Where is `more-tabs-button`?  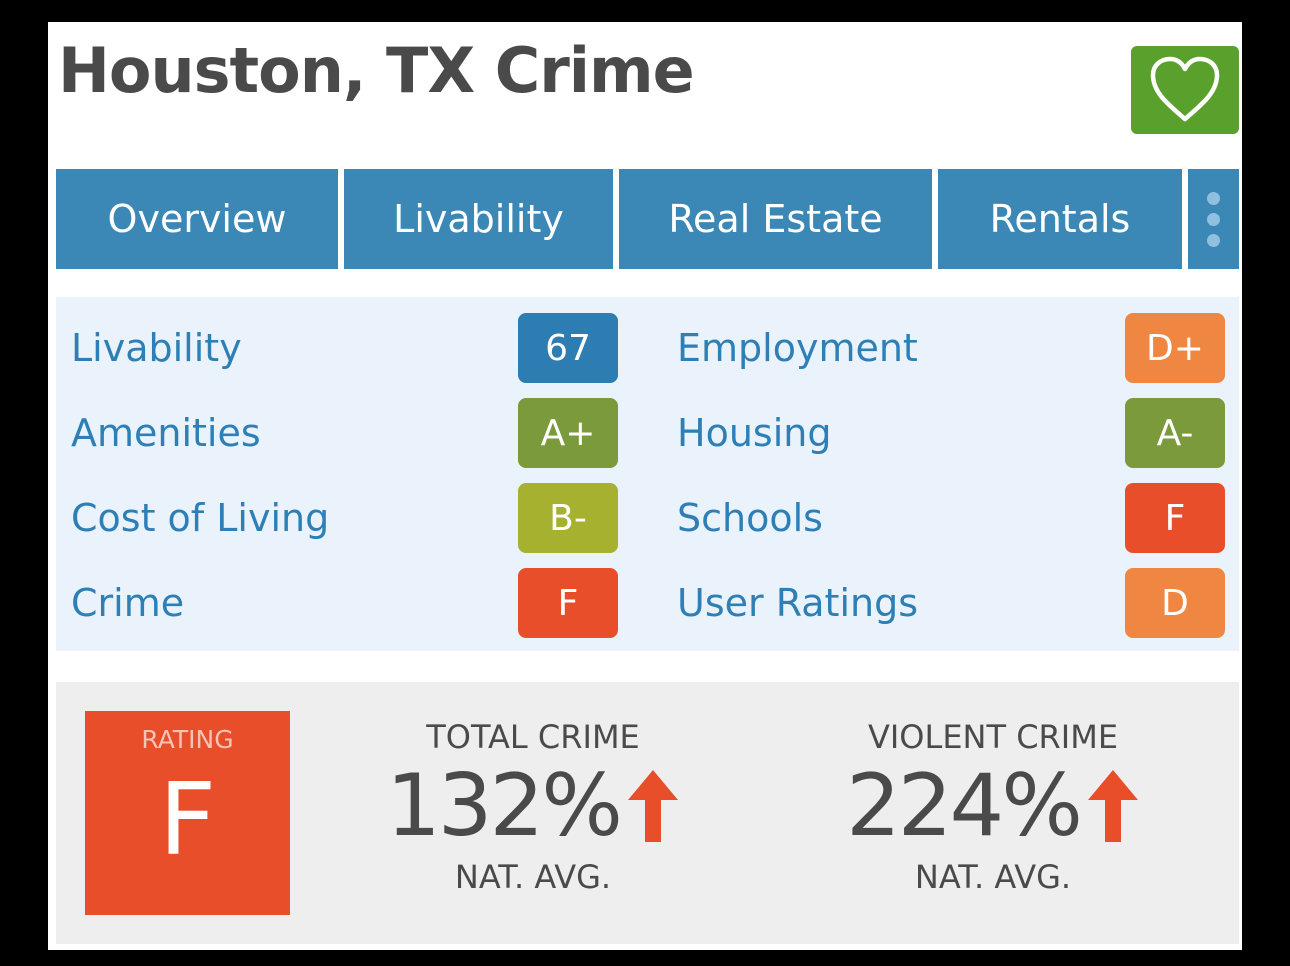 more-tabs-button is located at coordinates (1213, 219).